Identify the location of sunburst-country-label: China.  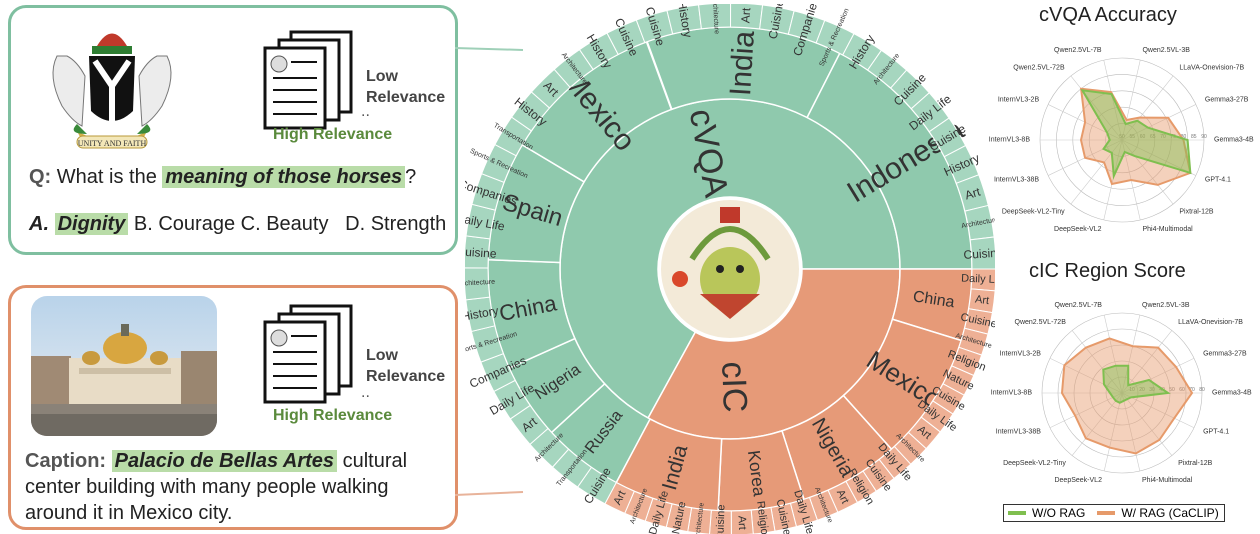
(934, 299).